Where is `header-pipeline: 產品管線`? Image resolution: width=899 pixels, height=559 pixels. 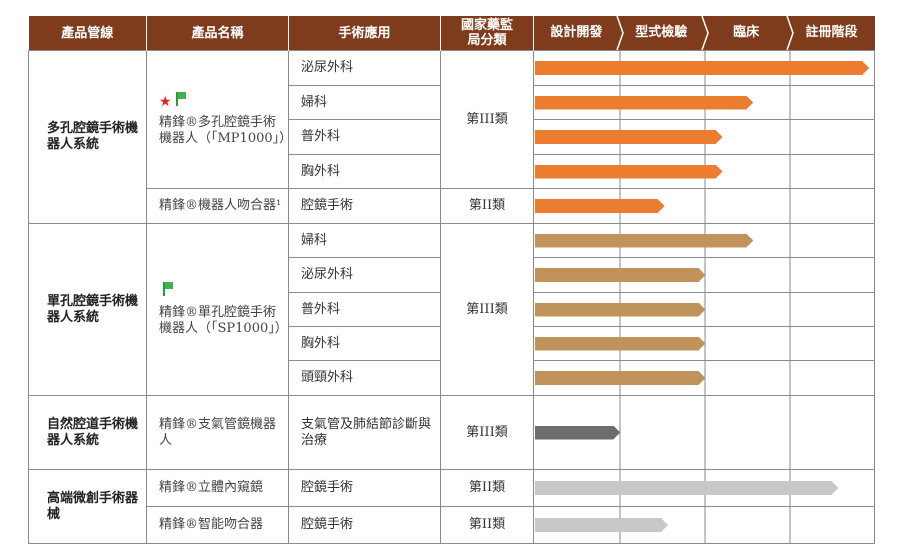 header-pipeline: 產品管線 is located at coordinates (87, 33).